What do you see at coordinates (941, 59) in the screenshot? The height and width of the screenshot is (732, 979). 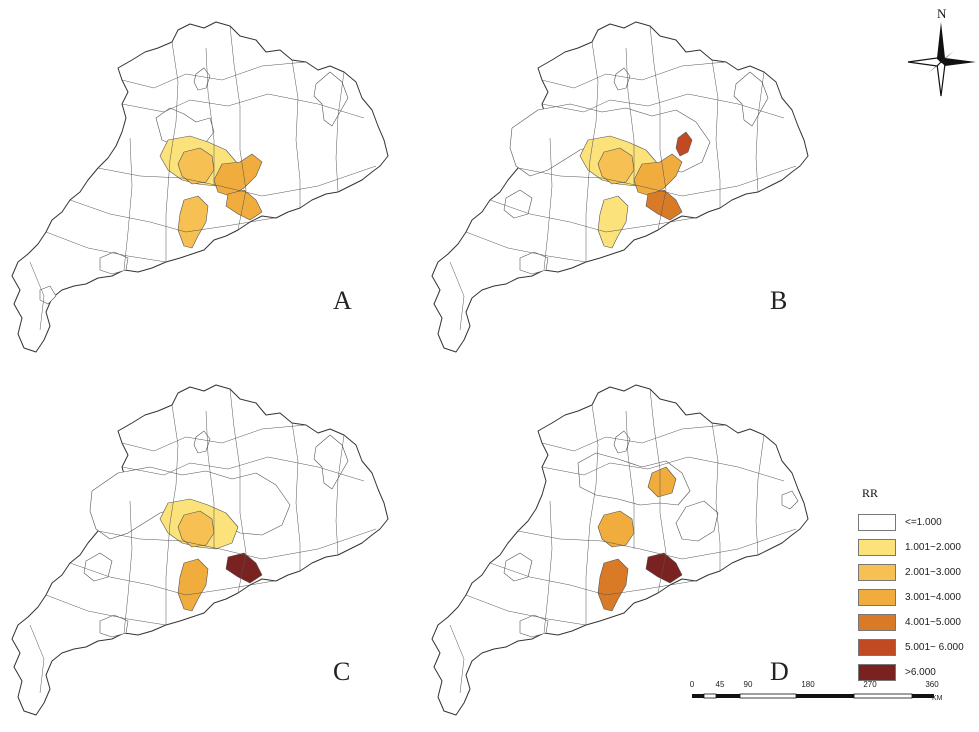 I see `compass-rose-icon` at bounding box center [941, 59].